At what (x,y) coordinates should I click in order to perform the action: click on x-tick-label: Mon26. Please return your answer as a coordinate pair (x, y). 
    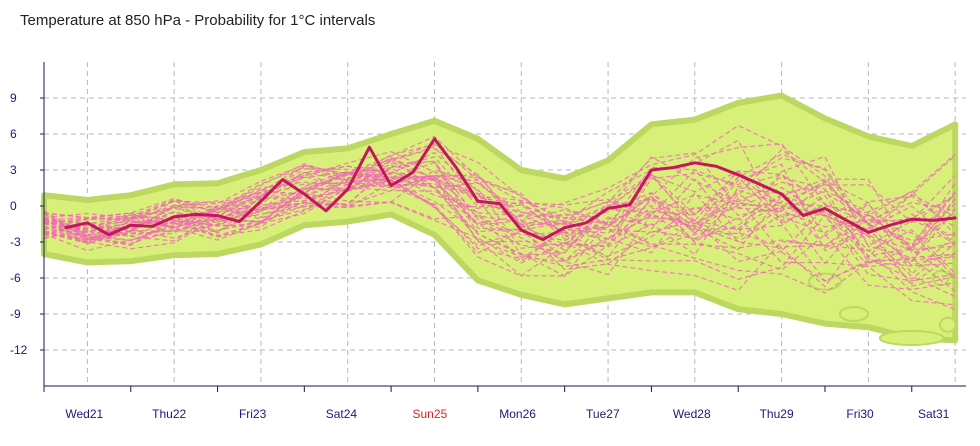
    Looking at the image, I should click on (517, 414).